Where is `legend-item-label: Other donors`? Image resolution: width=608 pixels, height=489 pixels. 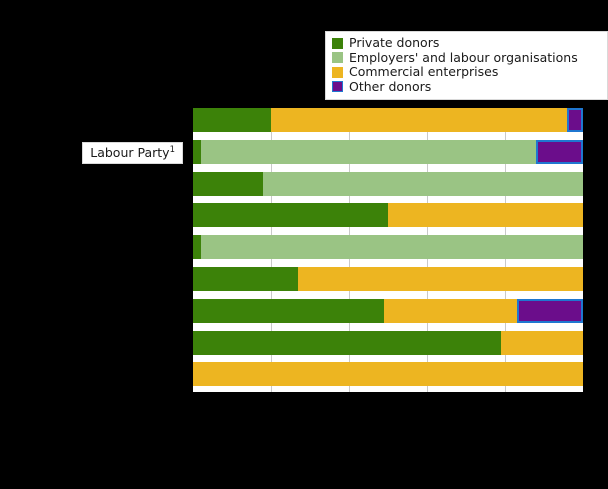
legend-item-label: Other donors is located at coordinates (390, 86).